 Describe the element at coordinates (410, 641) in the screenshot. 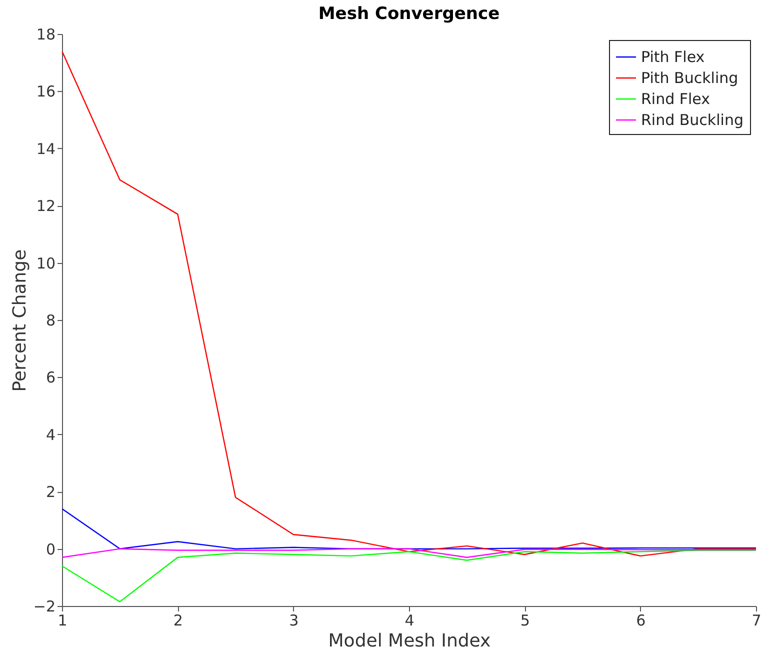

I see `x-axis-title: Model Mesh Index` at that location.